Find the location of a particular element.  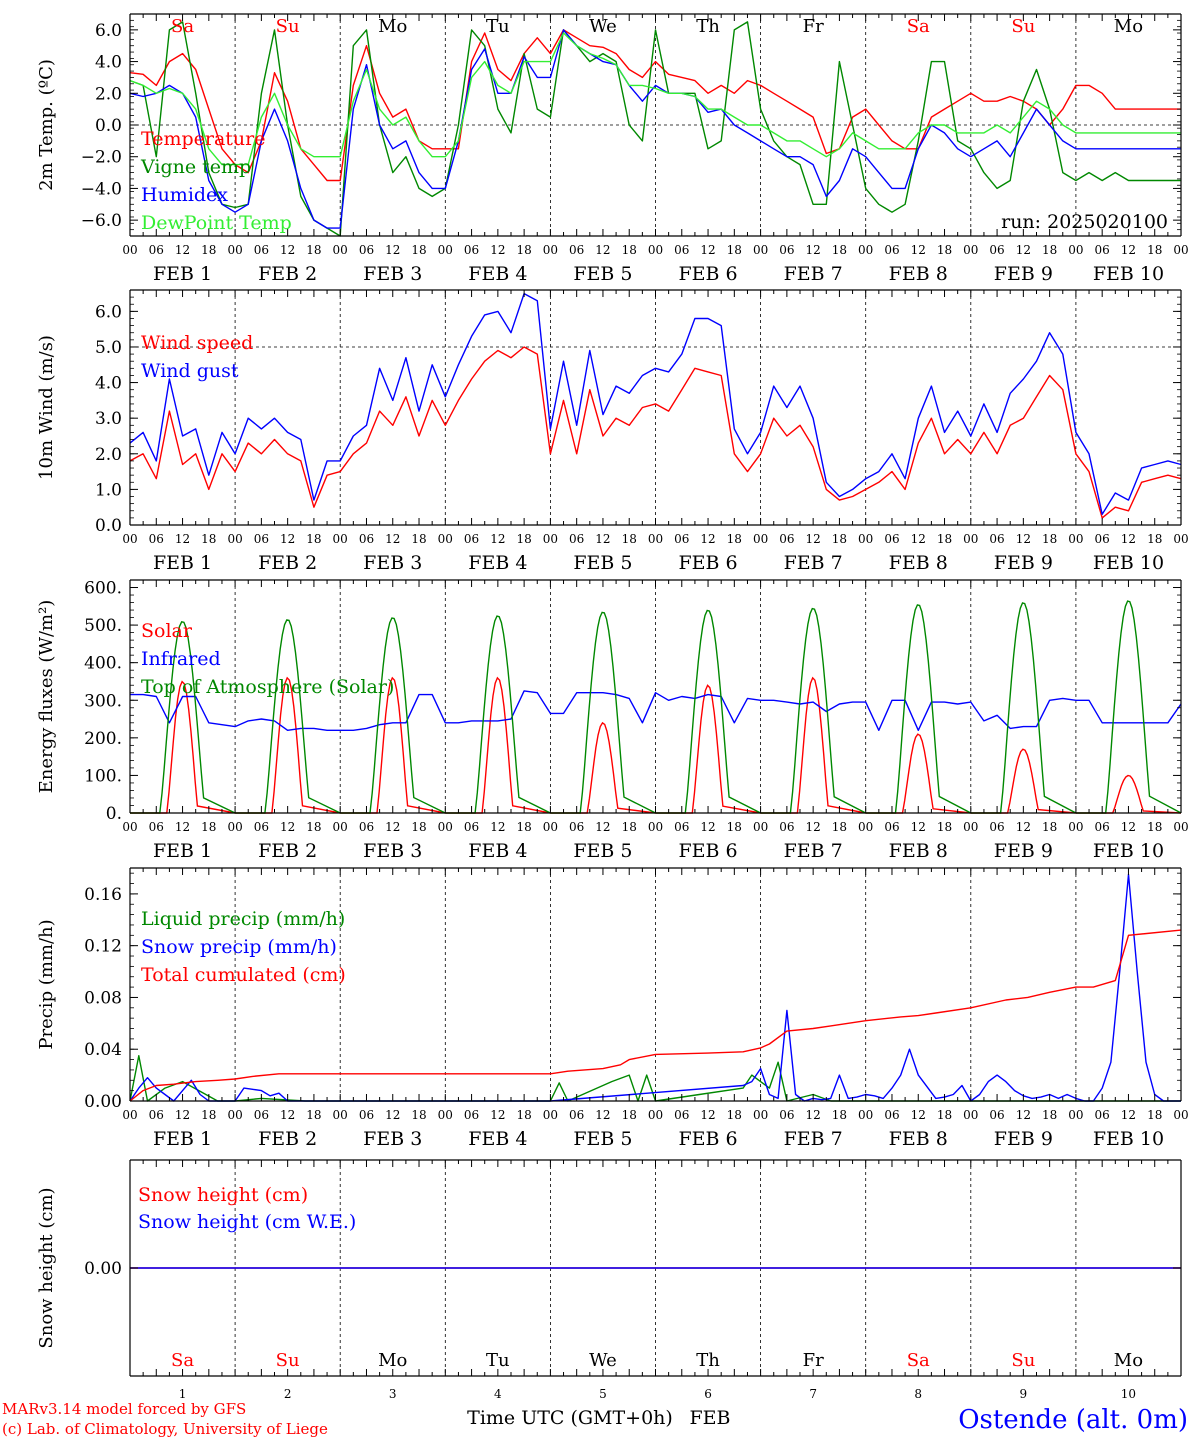

x-axis-title: Time UTC (GMT+0h) is located at coordinates (570, 1418).